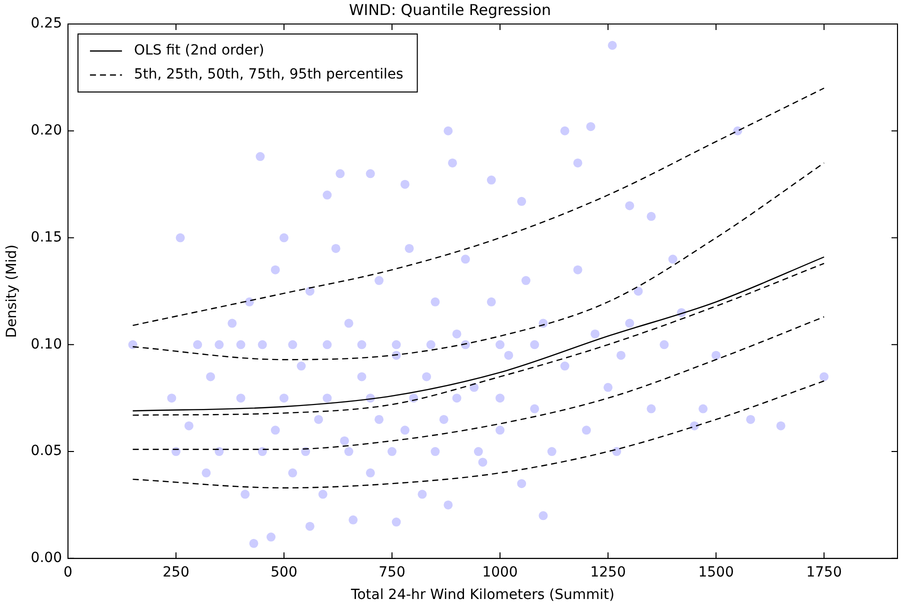 This screenshot has height=608, width=903. What do you see at coordinates (824, 572) in the screenshot?
I see `x-tick-label: 1750` at bounding box center [824, 572].